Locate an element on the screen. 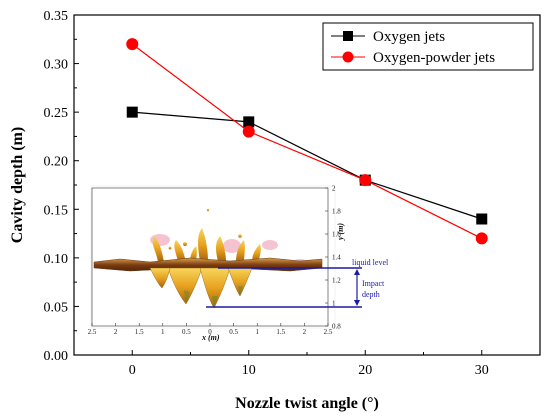 The height and width of the screenshot is (417, 550). inset-x-tick-label: 0 is located at coordinates (210, 332).